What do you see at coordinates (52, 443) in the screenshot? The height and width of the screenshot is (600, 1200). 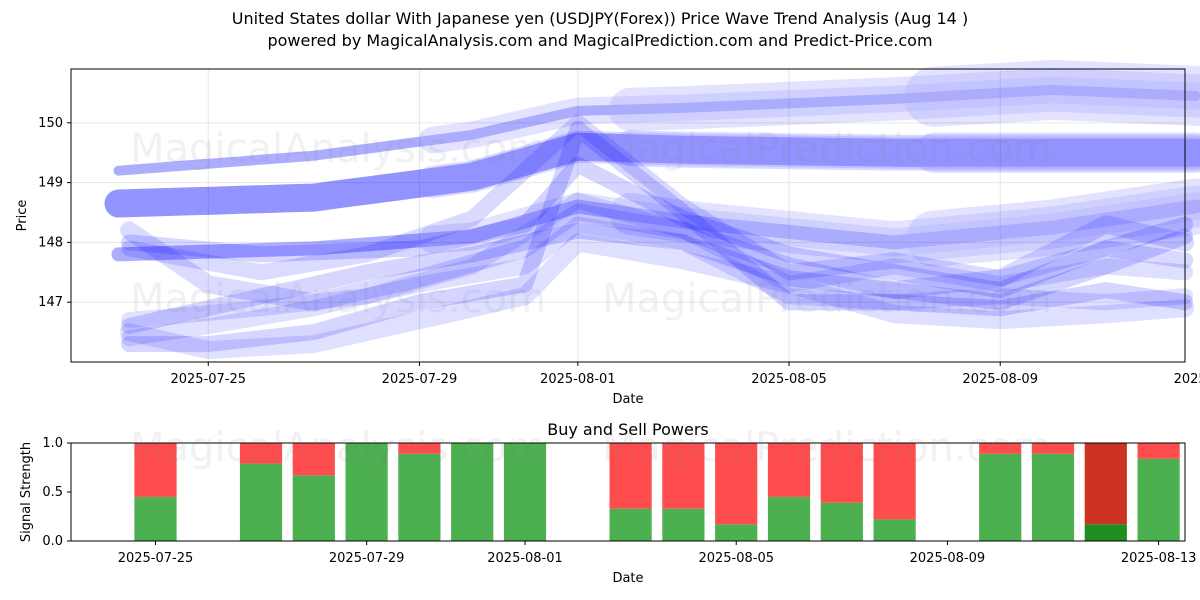 I see `signal-tick-label-y: 1.0` at bounding box center [52, 443].